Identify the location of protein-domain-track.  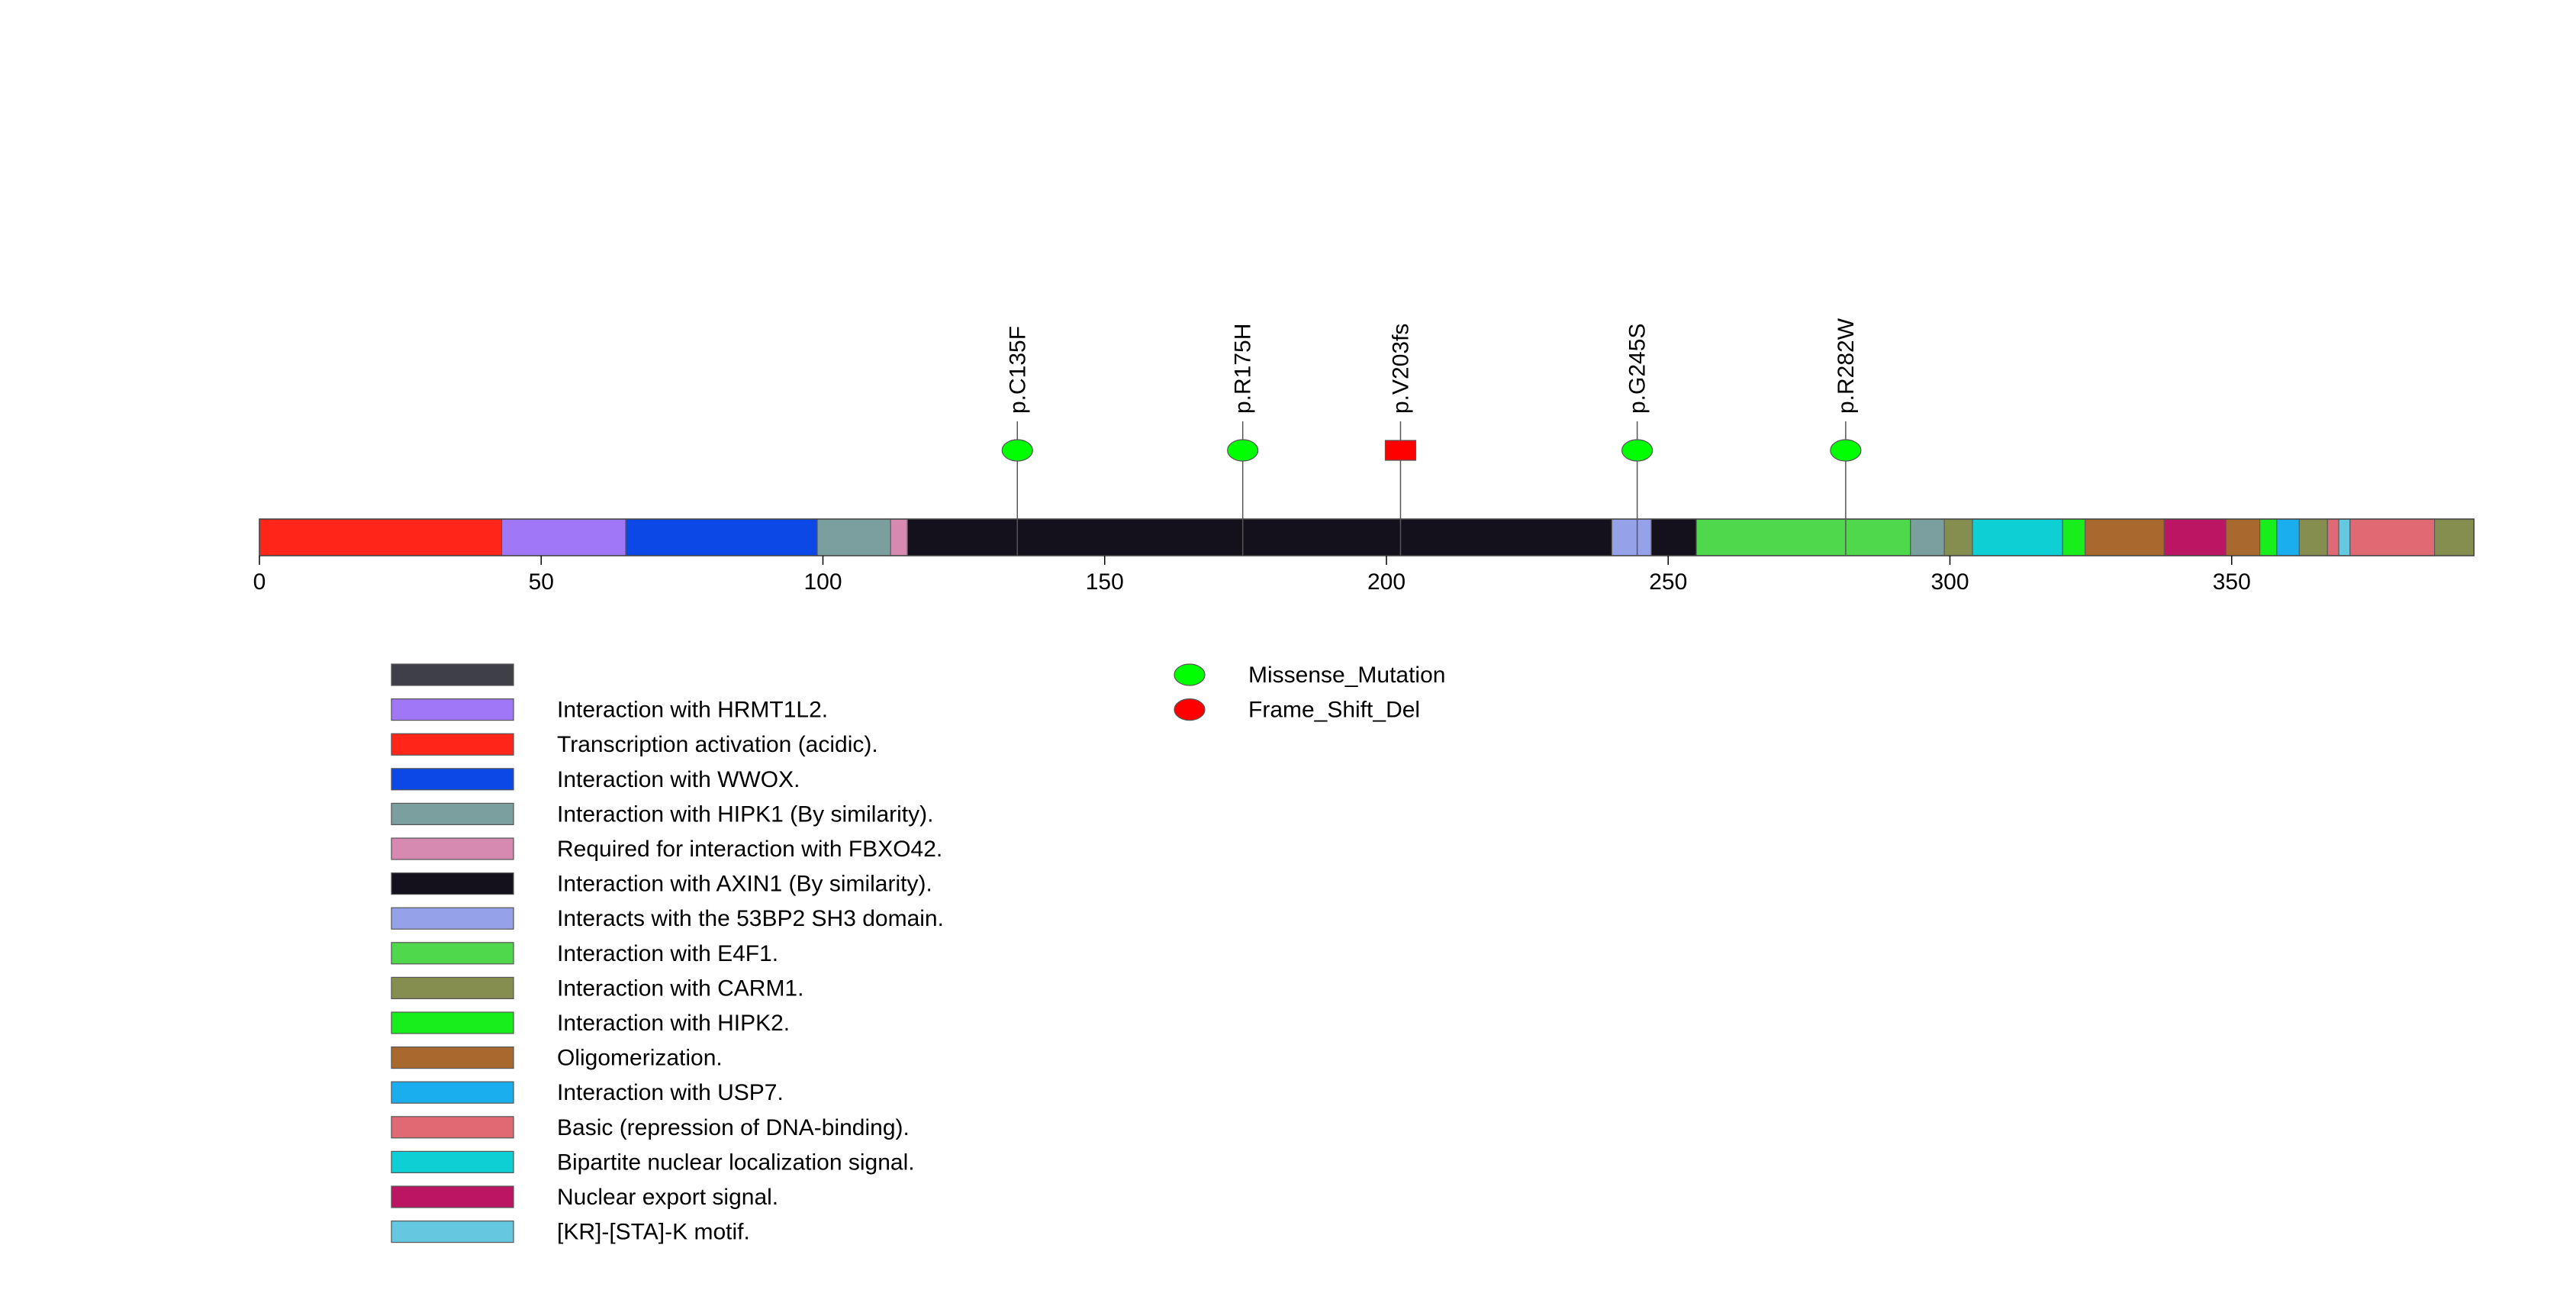
(1367, 537).